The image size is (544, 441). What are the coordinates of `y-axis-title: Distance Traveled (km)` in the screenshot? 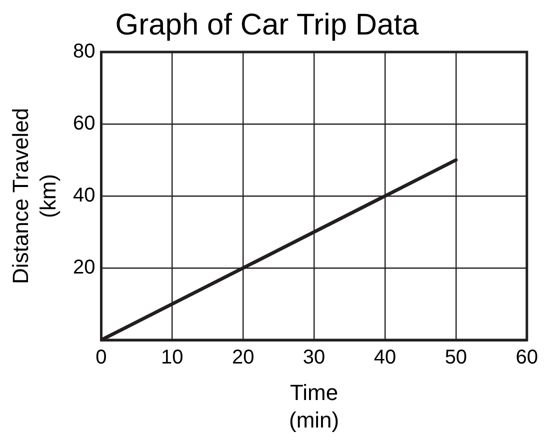 It's located at (34, 196).